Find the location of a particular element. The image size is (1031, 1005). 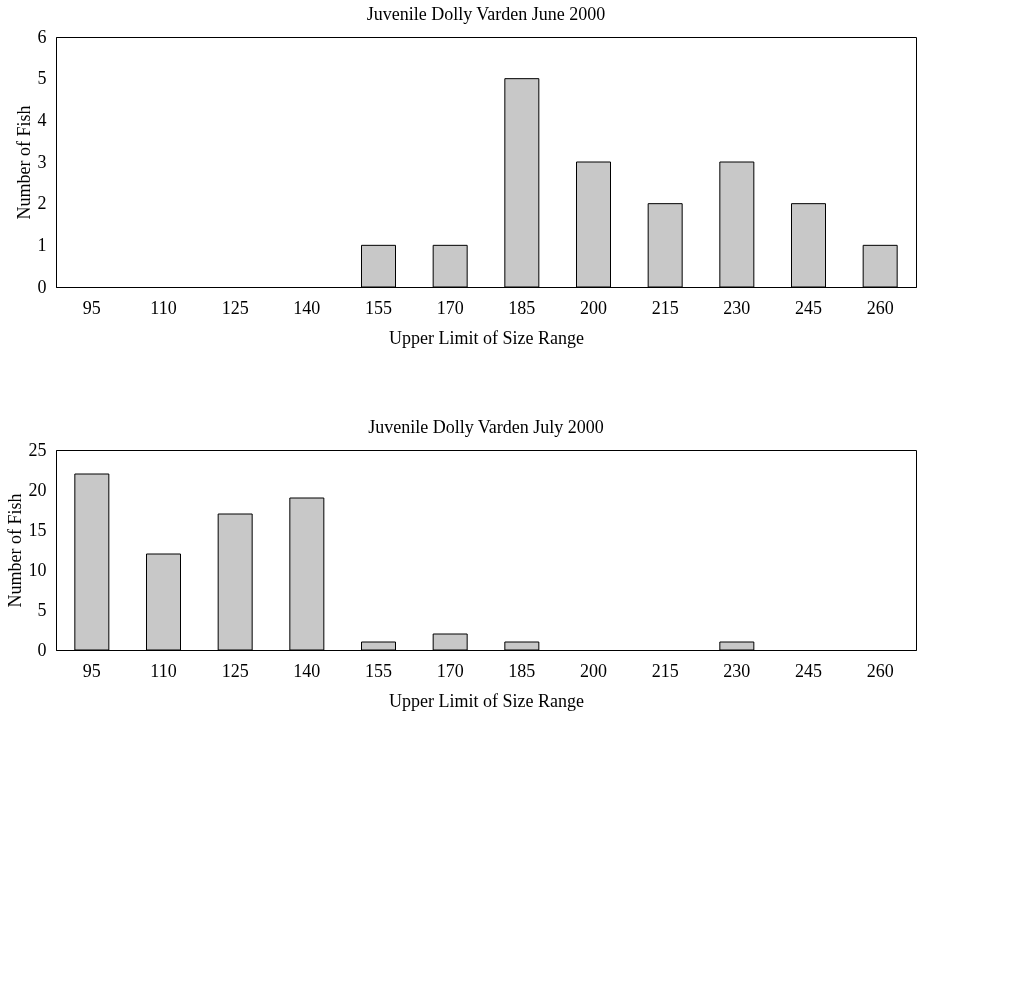

y-tick-label: 15 is located at coordinates (37, 529).